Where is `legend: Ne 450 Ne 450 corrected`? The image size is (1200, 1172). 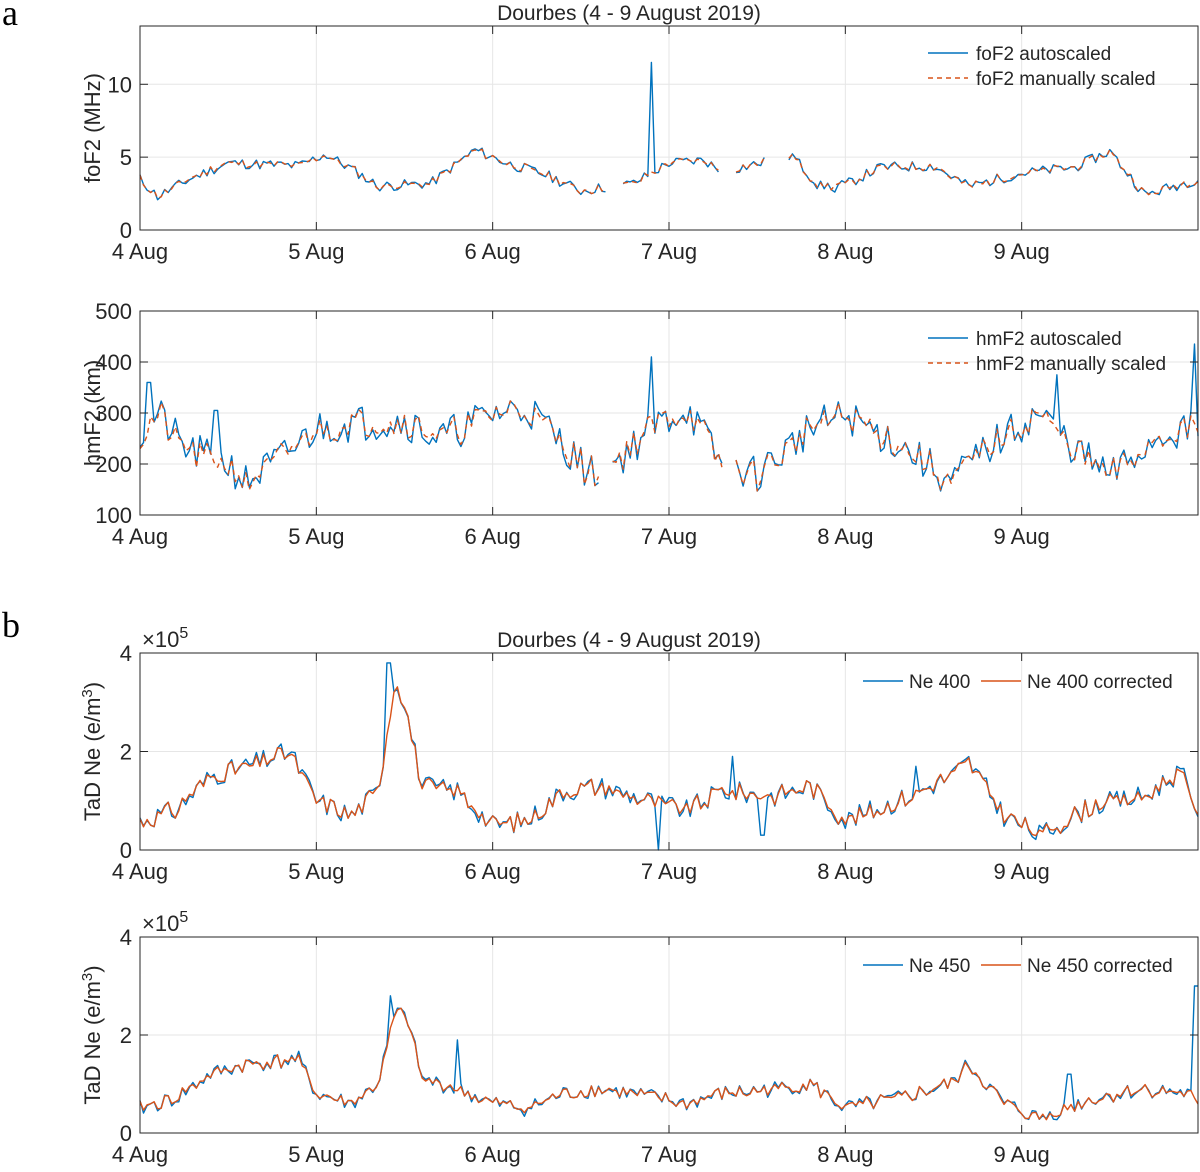 legend: Ne 450 Ne 450 corrected is located at coordinates (1018, 966).